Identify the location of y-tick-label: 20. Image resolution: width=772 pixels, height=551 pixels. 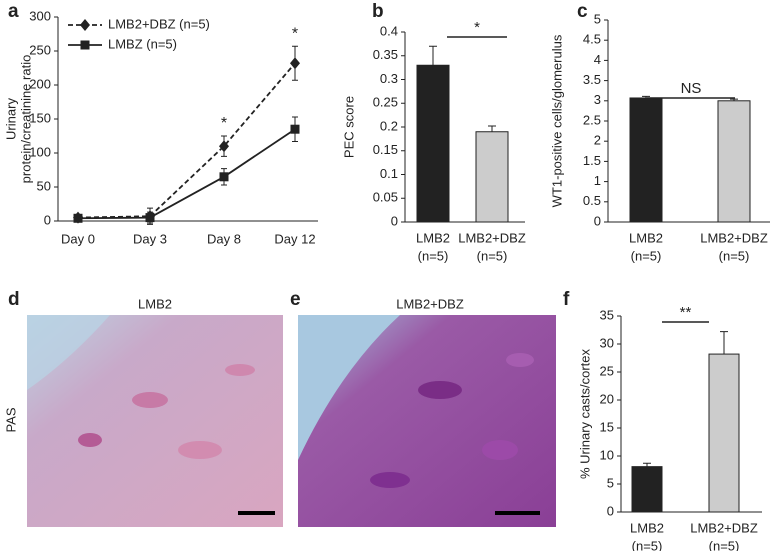
(607, 398).